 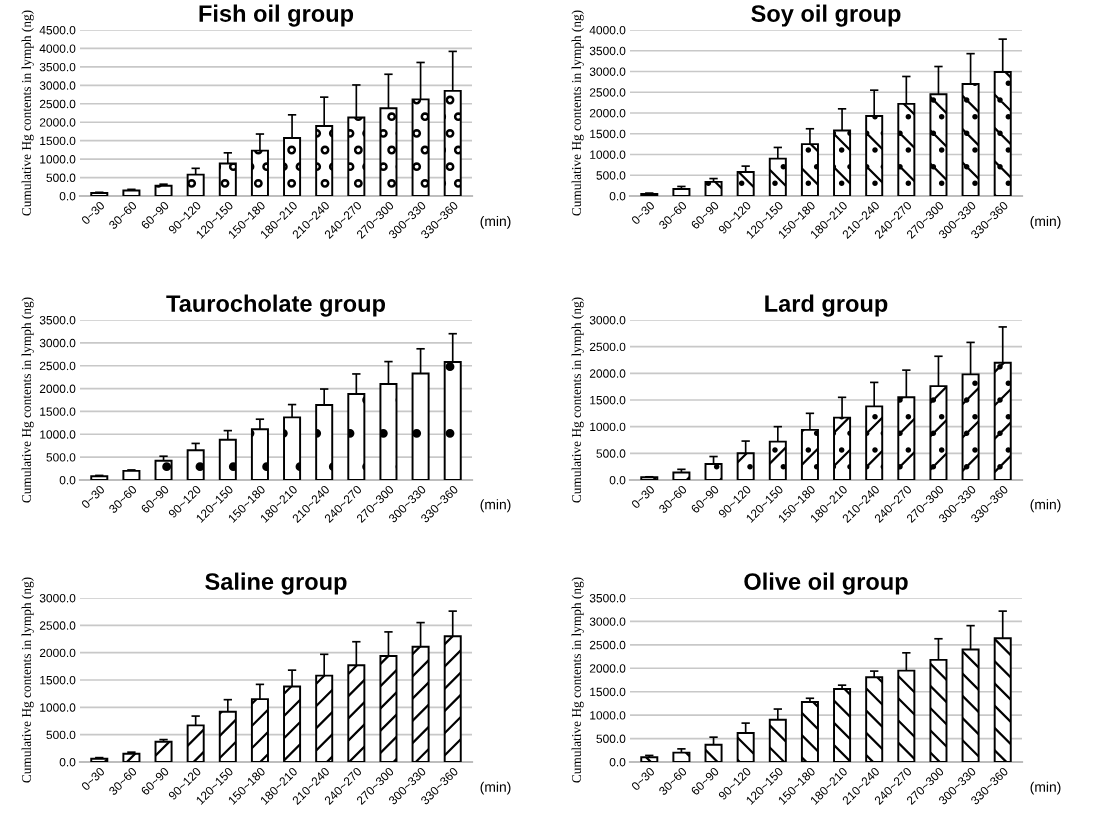 I want to click on chart-title: Soy oil group, so click(x=826, y=15).